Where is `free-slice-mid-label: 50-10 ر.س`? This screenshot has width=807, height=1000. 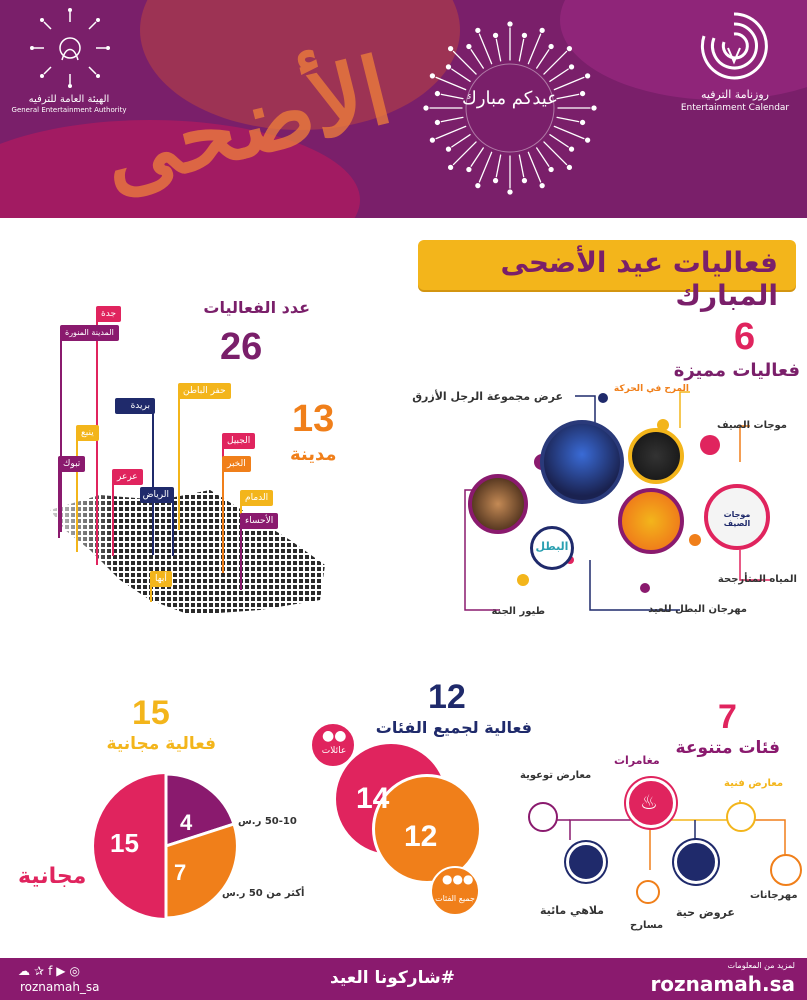
free-slice-mid-label: 50-10 ر.س is located at coordinates (267, 821).